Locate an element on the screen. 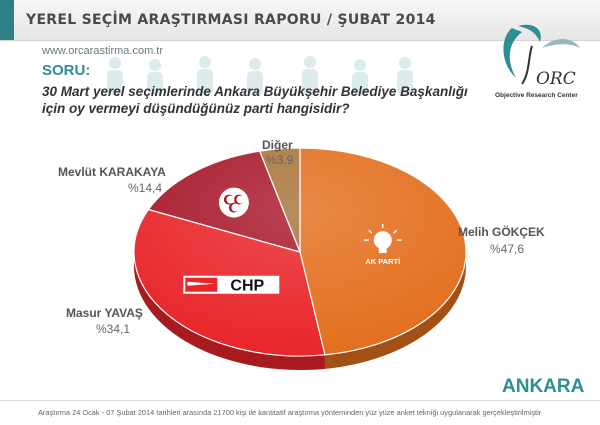 The width and height of the screenshot is (600, 425). header-accent is located at coordinates (7, 20).